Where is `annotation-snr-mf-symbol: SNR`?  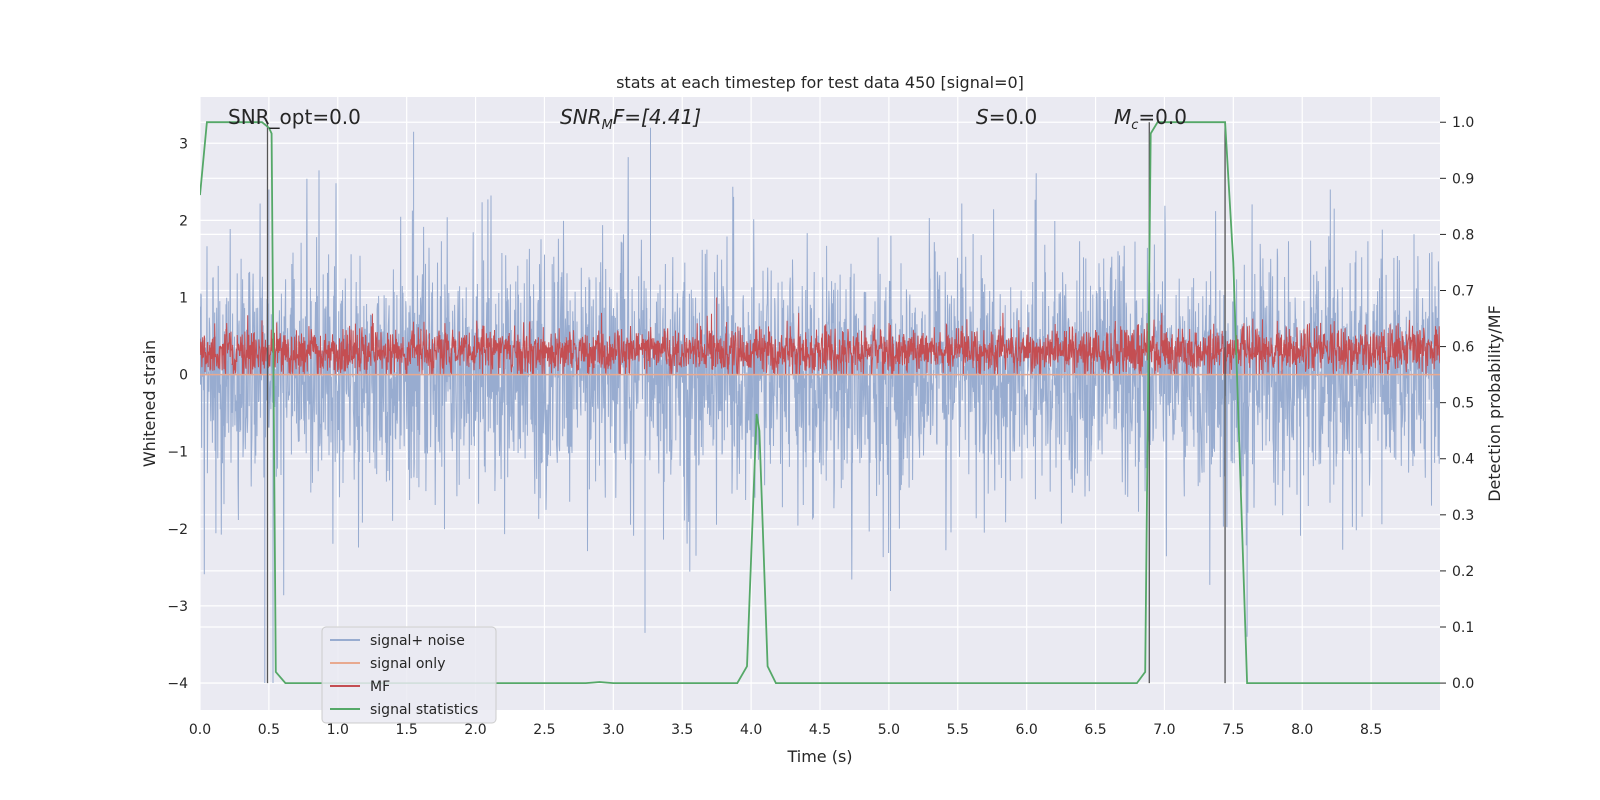 annotation-snr-mf-symbol: SNR is located at coordinates (581, 117).